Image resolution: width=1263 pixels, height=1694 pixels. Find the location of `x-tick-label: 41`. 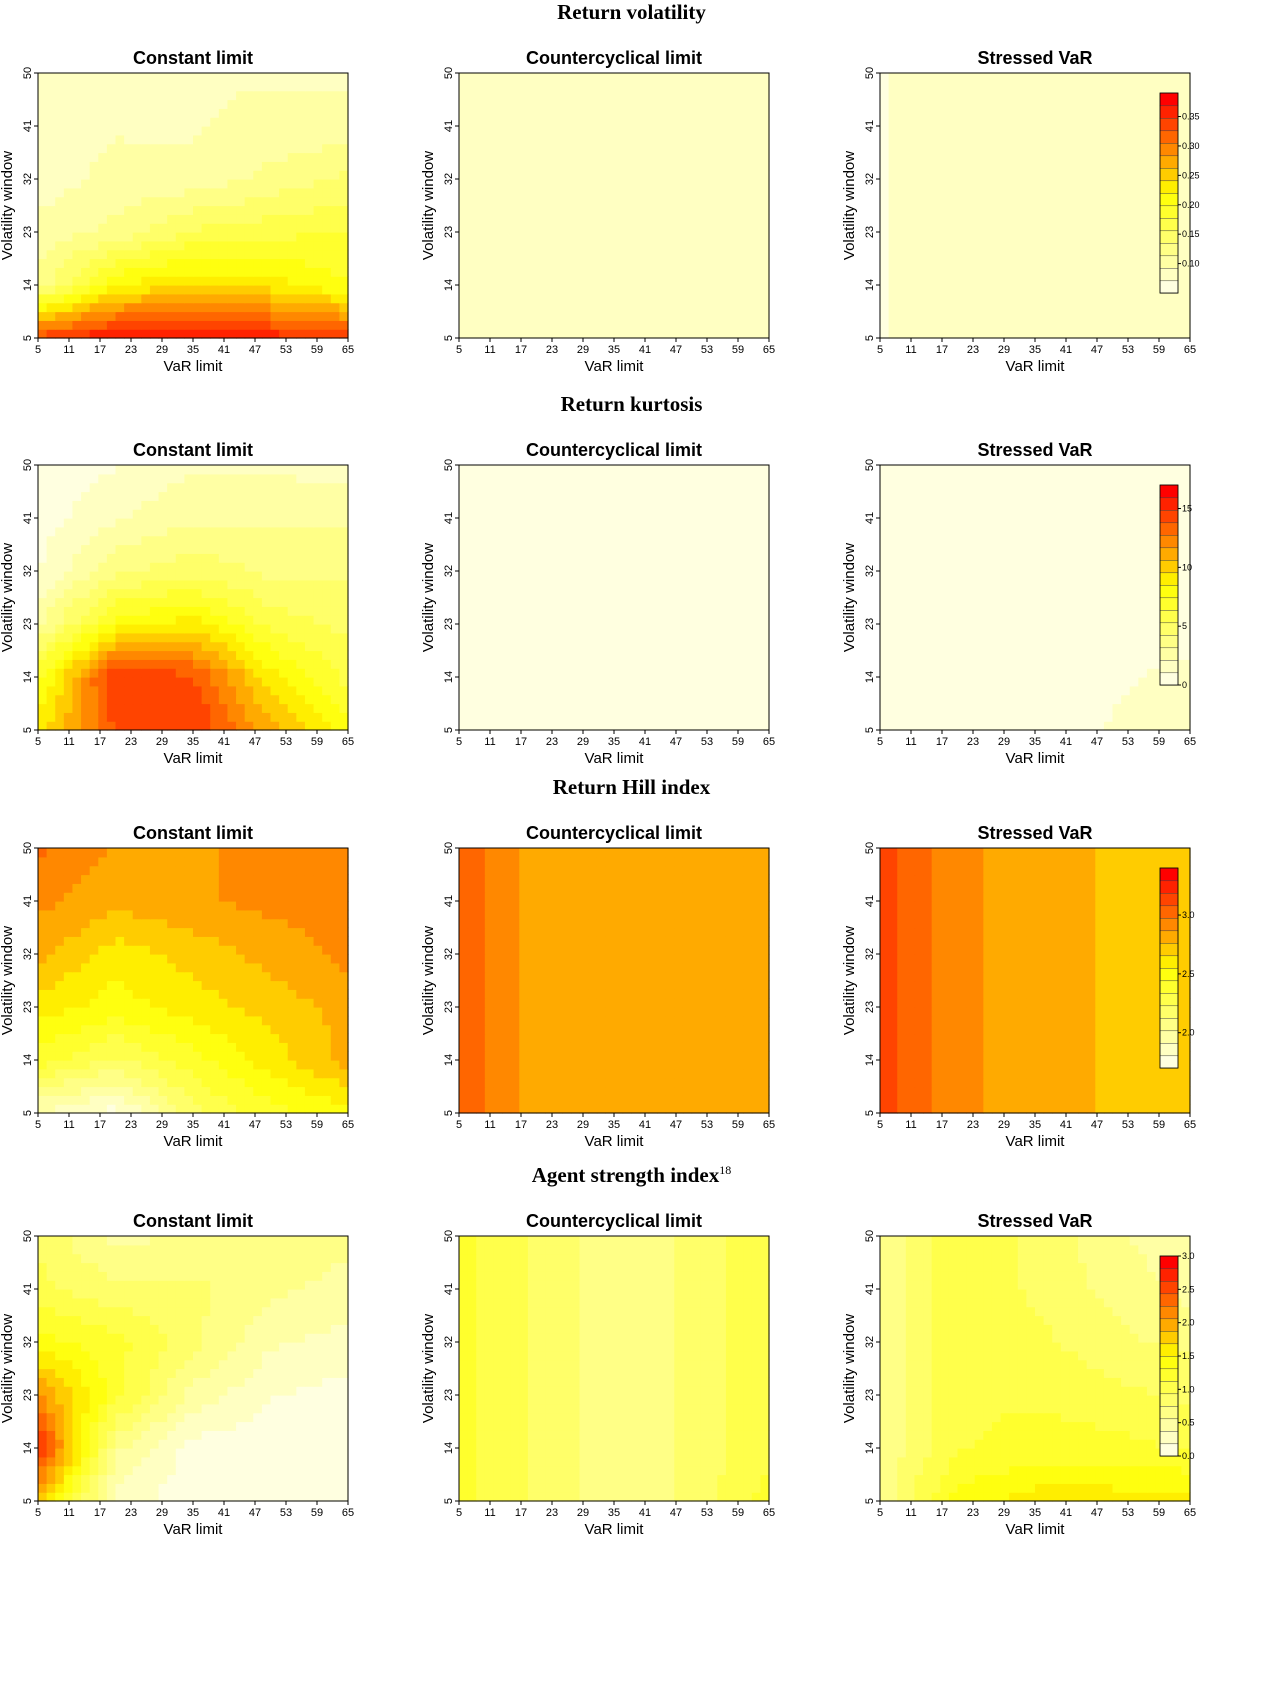

x-tick-label: 41 is located at coordinates (645, 350).